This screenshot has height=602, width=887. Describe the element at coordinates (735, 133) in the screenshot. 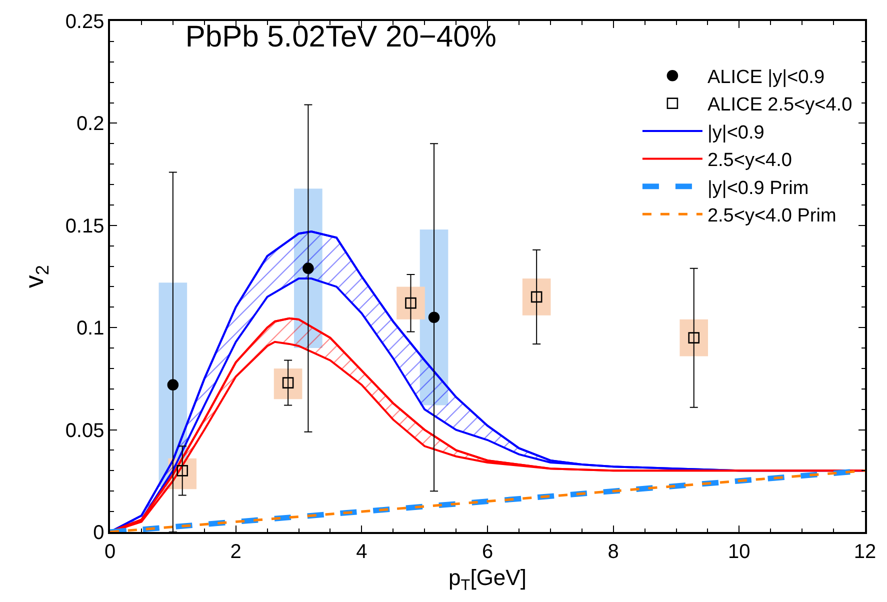

I see `legend-label: |y|<0.9` at that location.